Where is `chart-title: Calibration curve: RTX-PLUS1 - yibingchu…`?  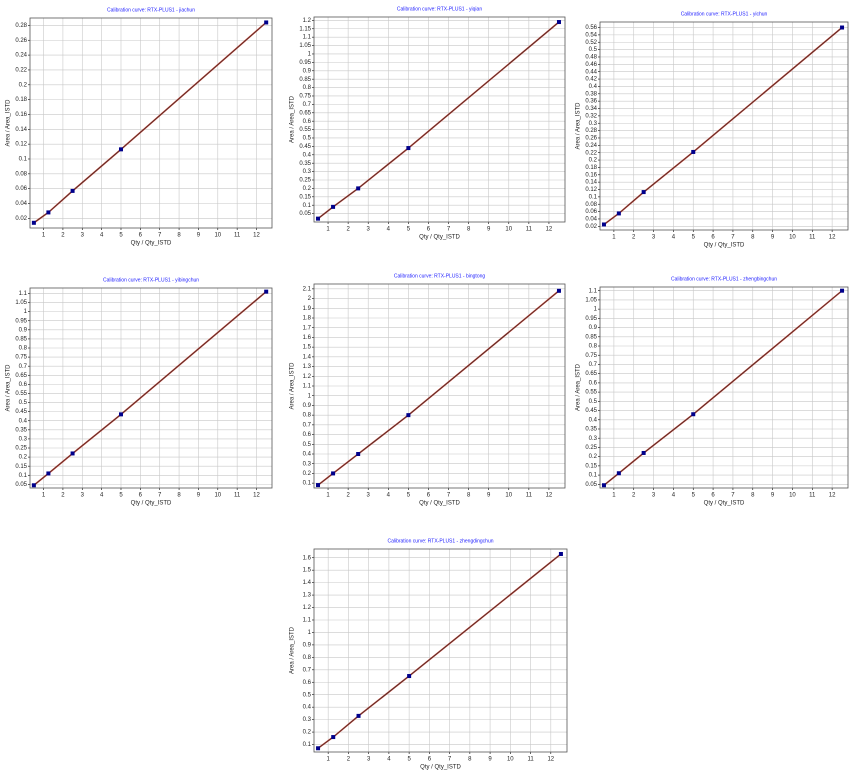 chart-title: Calibration curve: RTX-PLUS1 - yibingchu… is located at coordinates (151, 280).